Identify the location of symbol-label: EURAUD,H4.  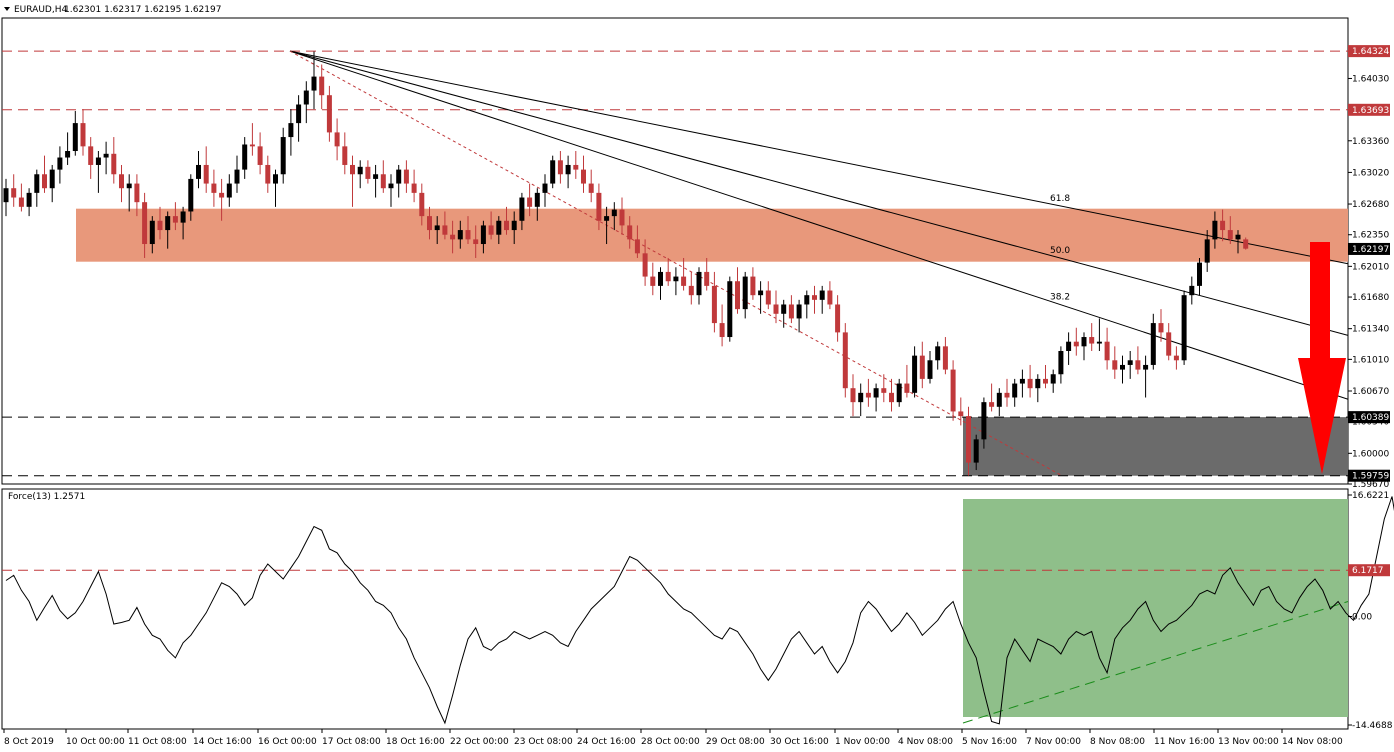
(40, 10).